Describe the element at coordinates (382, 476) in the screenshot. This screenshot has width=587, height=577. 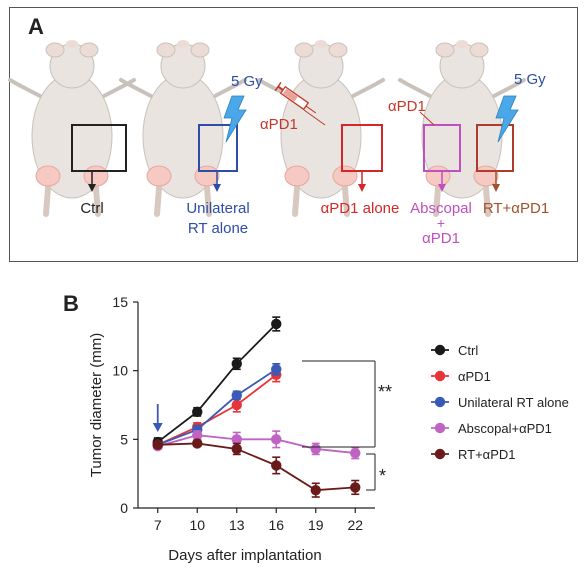
I see `significance-single: *` at that location.